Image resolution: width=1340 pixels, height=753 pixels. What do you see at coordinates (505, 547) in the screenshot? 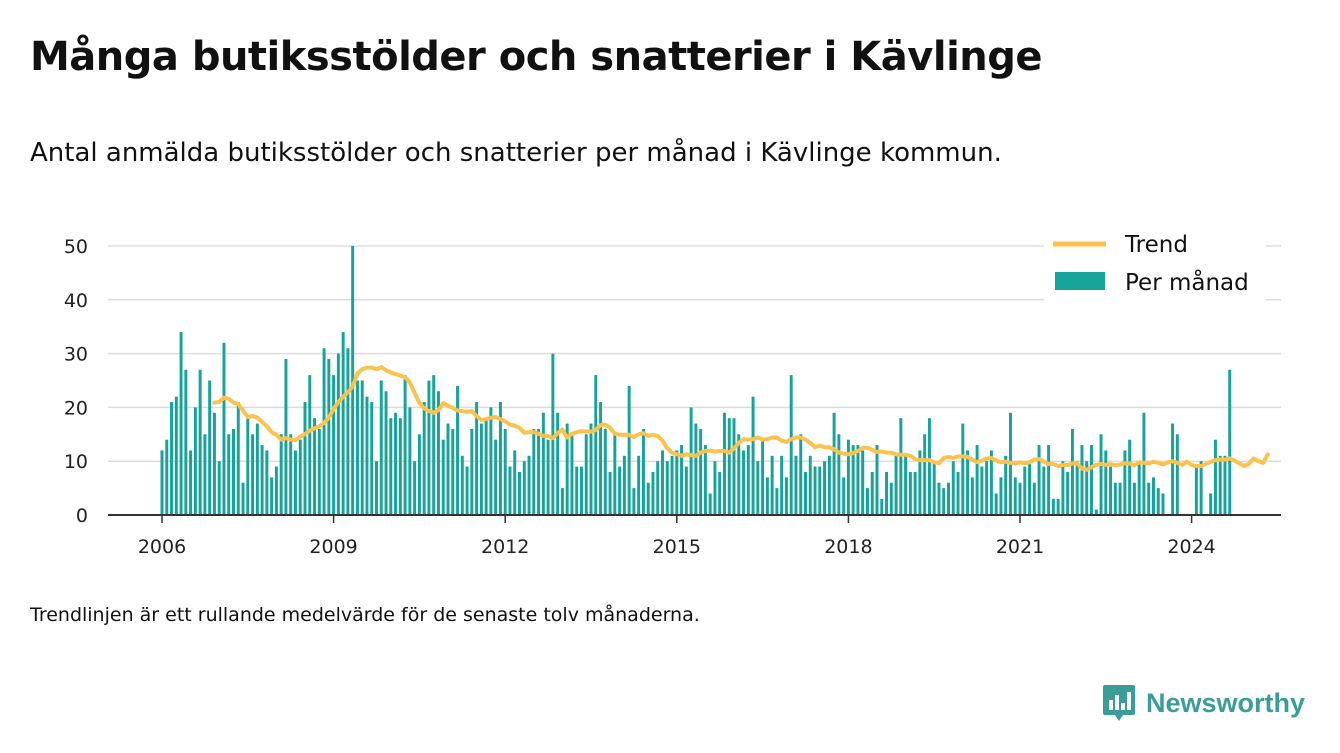
I see `x-tick-label: 2012` at bounding box center [505, 547].